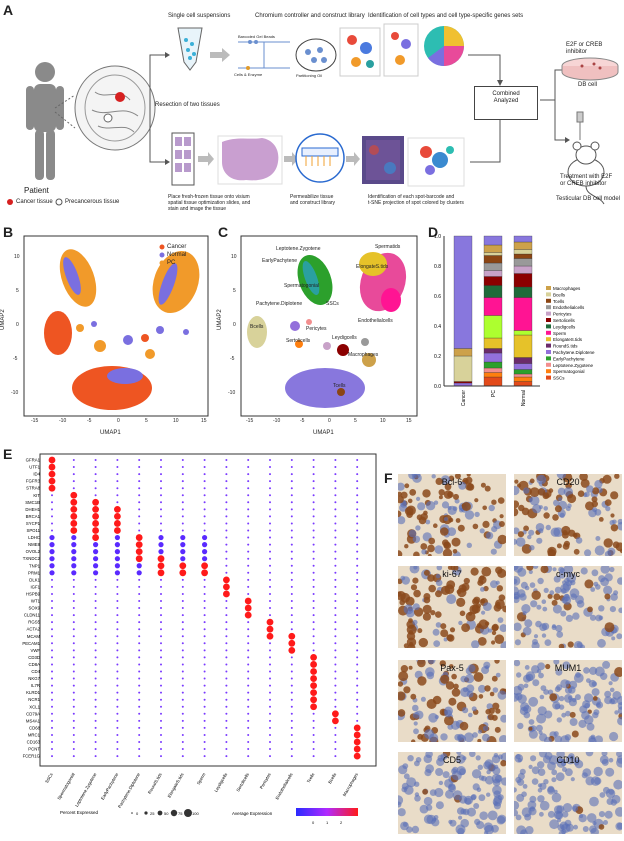 The image size is (624, 841). Describe the element at coordinates (493, 343) in the screenshot. I see `bar-segment` at that location.